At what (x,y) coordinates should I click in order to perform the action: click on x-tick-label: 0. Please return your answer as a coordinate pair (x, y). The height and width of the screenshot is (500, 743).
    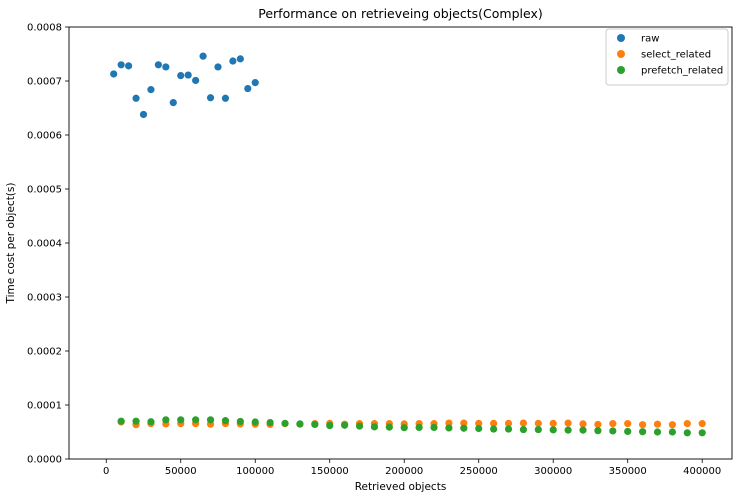
    Looking at the image, I should click on (106, 471).